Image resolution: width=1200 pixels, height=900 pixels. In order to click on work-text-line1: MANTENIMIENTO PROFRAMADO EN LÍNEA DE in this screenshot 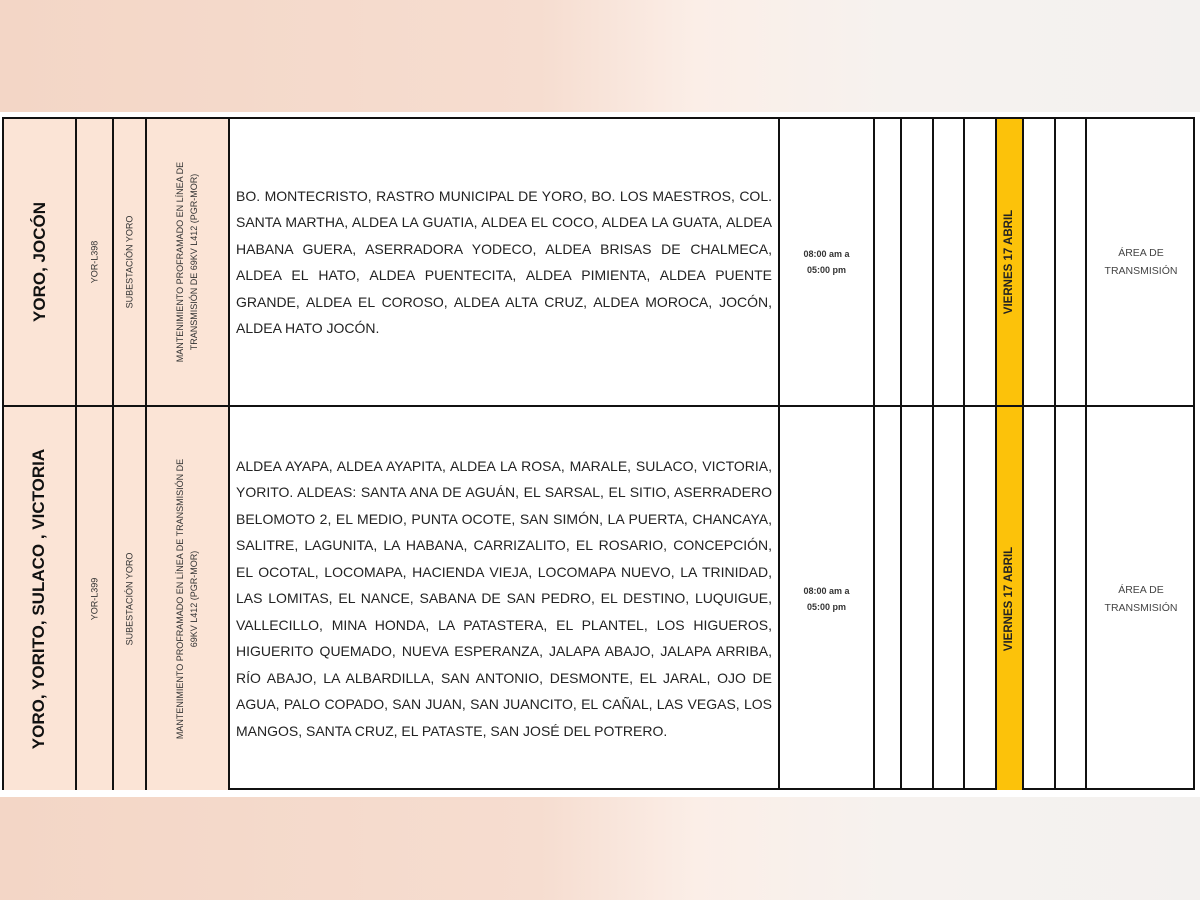, I will do `click(180, 262)`.